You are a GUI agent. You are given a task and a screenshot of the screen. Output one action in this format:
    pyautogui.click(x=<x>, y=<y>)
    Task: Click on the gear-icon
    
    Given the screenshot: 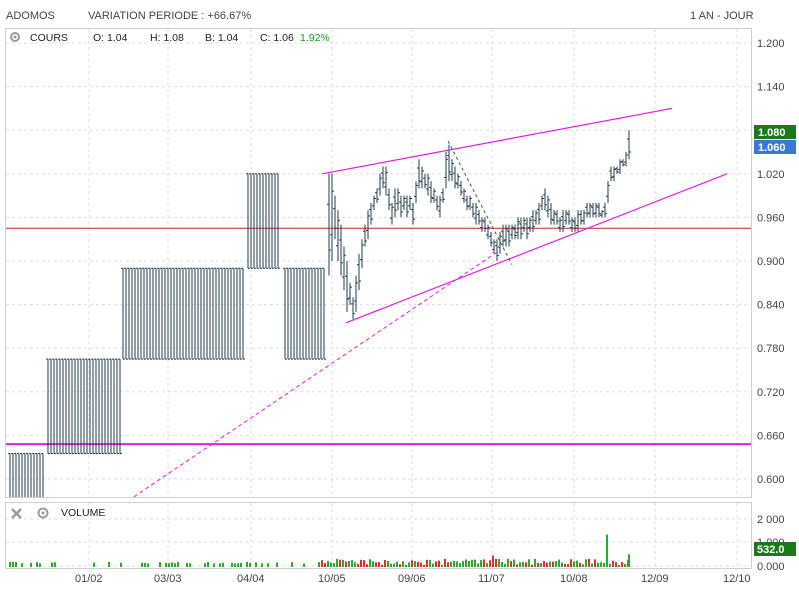 What is the action you would take?
    pyautogui.click(x=15, y=37)
    